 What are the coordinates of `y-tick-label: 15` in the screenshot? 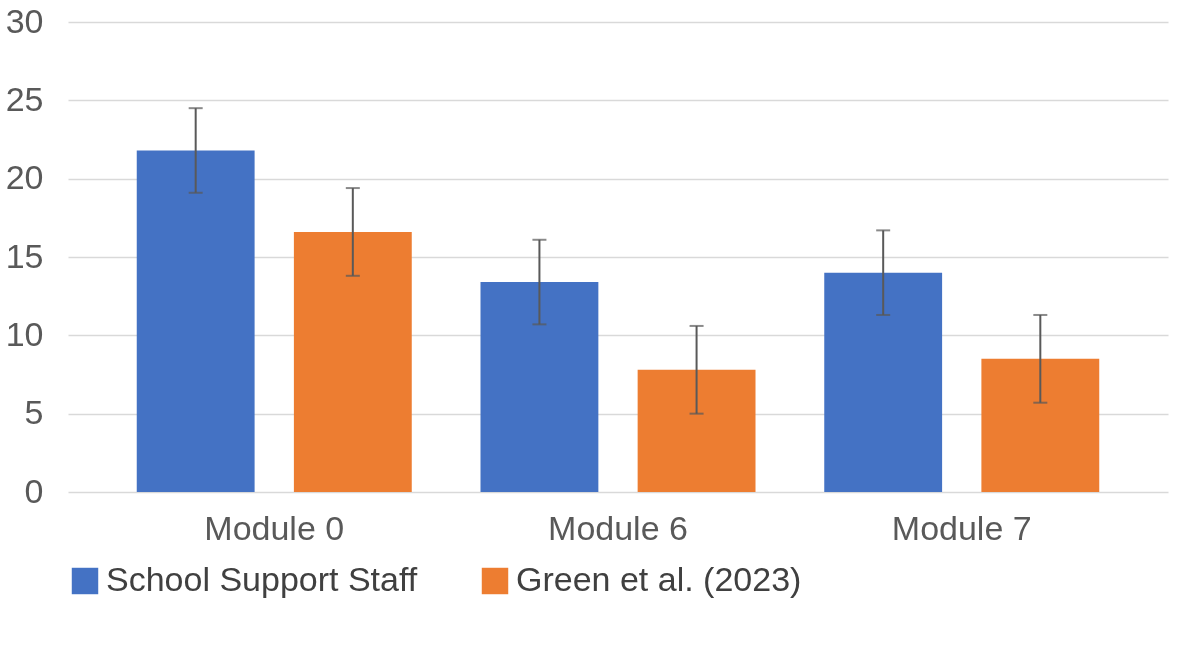 It's located at (24, 255).